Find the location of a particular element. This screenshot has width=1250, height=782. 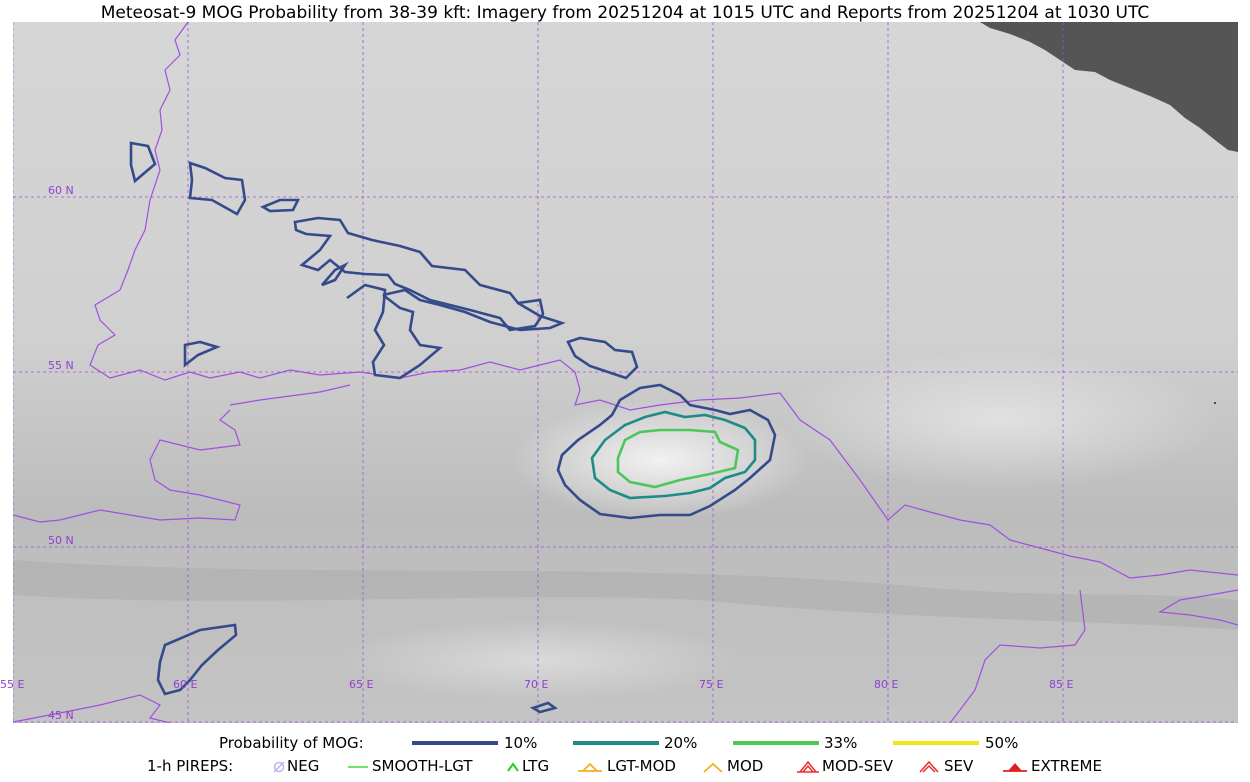

mod-icon is located at coordinates (713, 767).